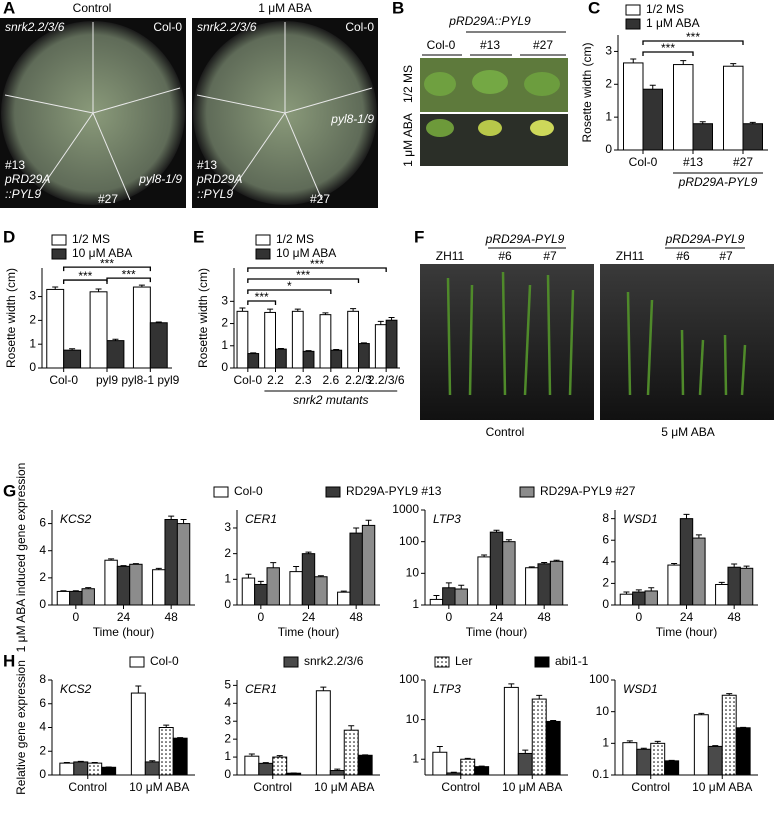 This screenshot has width=774, height=818. What do you see at coordinates (405, 509) in the screenshot?
I see `y-tick-label: 1000` at bounding box center [405, 509].